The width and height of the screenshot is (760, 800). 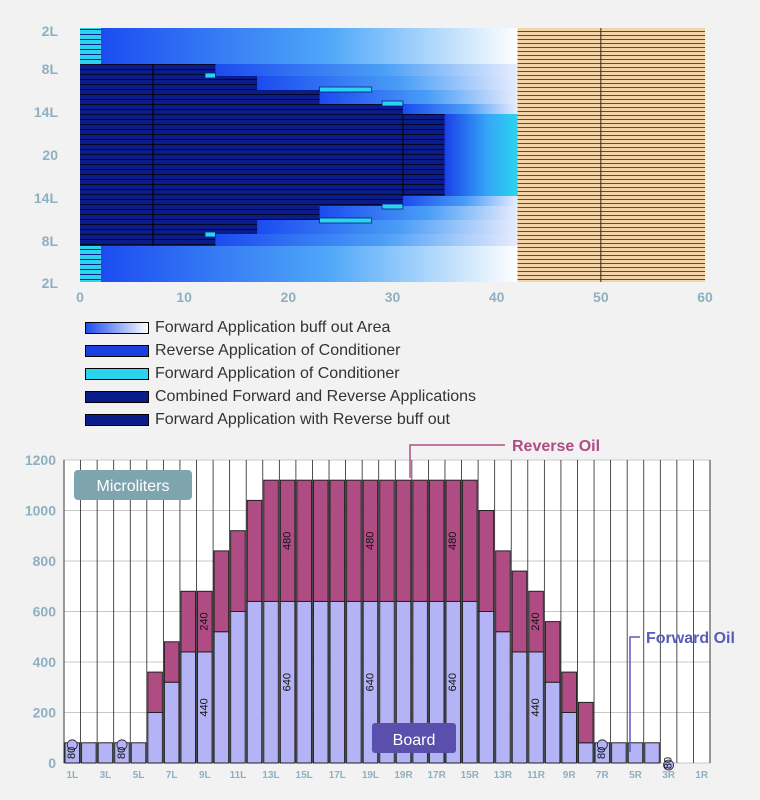 What do you see at coordinates (278, 350) in the screenshot?
I see `legend-label: Reverse Application of Conditioner` at bounding box center [278, 350].